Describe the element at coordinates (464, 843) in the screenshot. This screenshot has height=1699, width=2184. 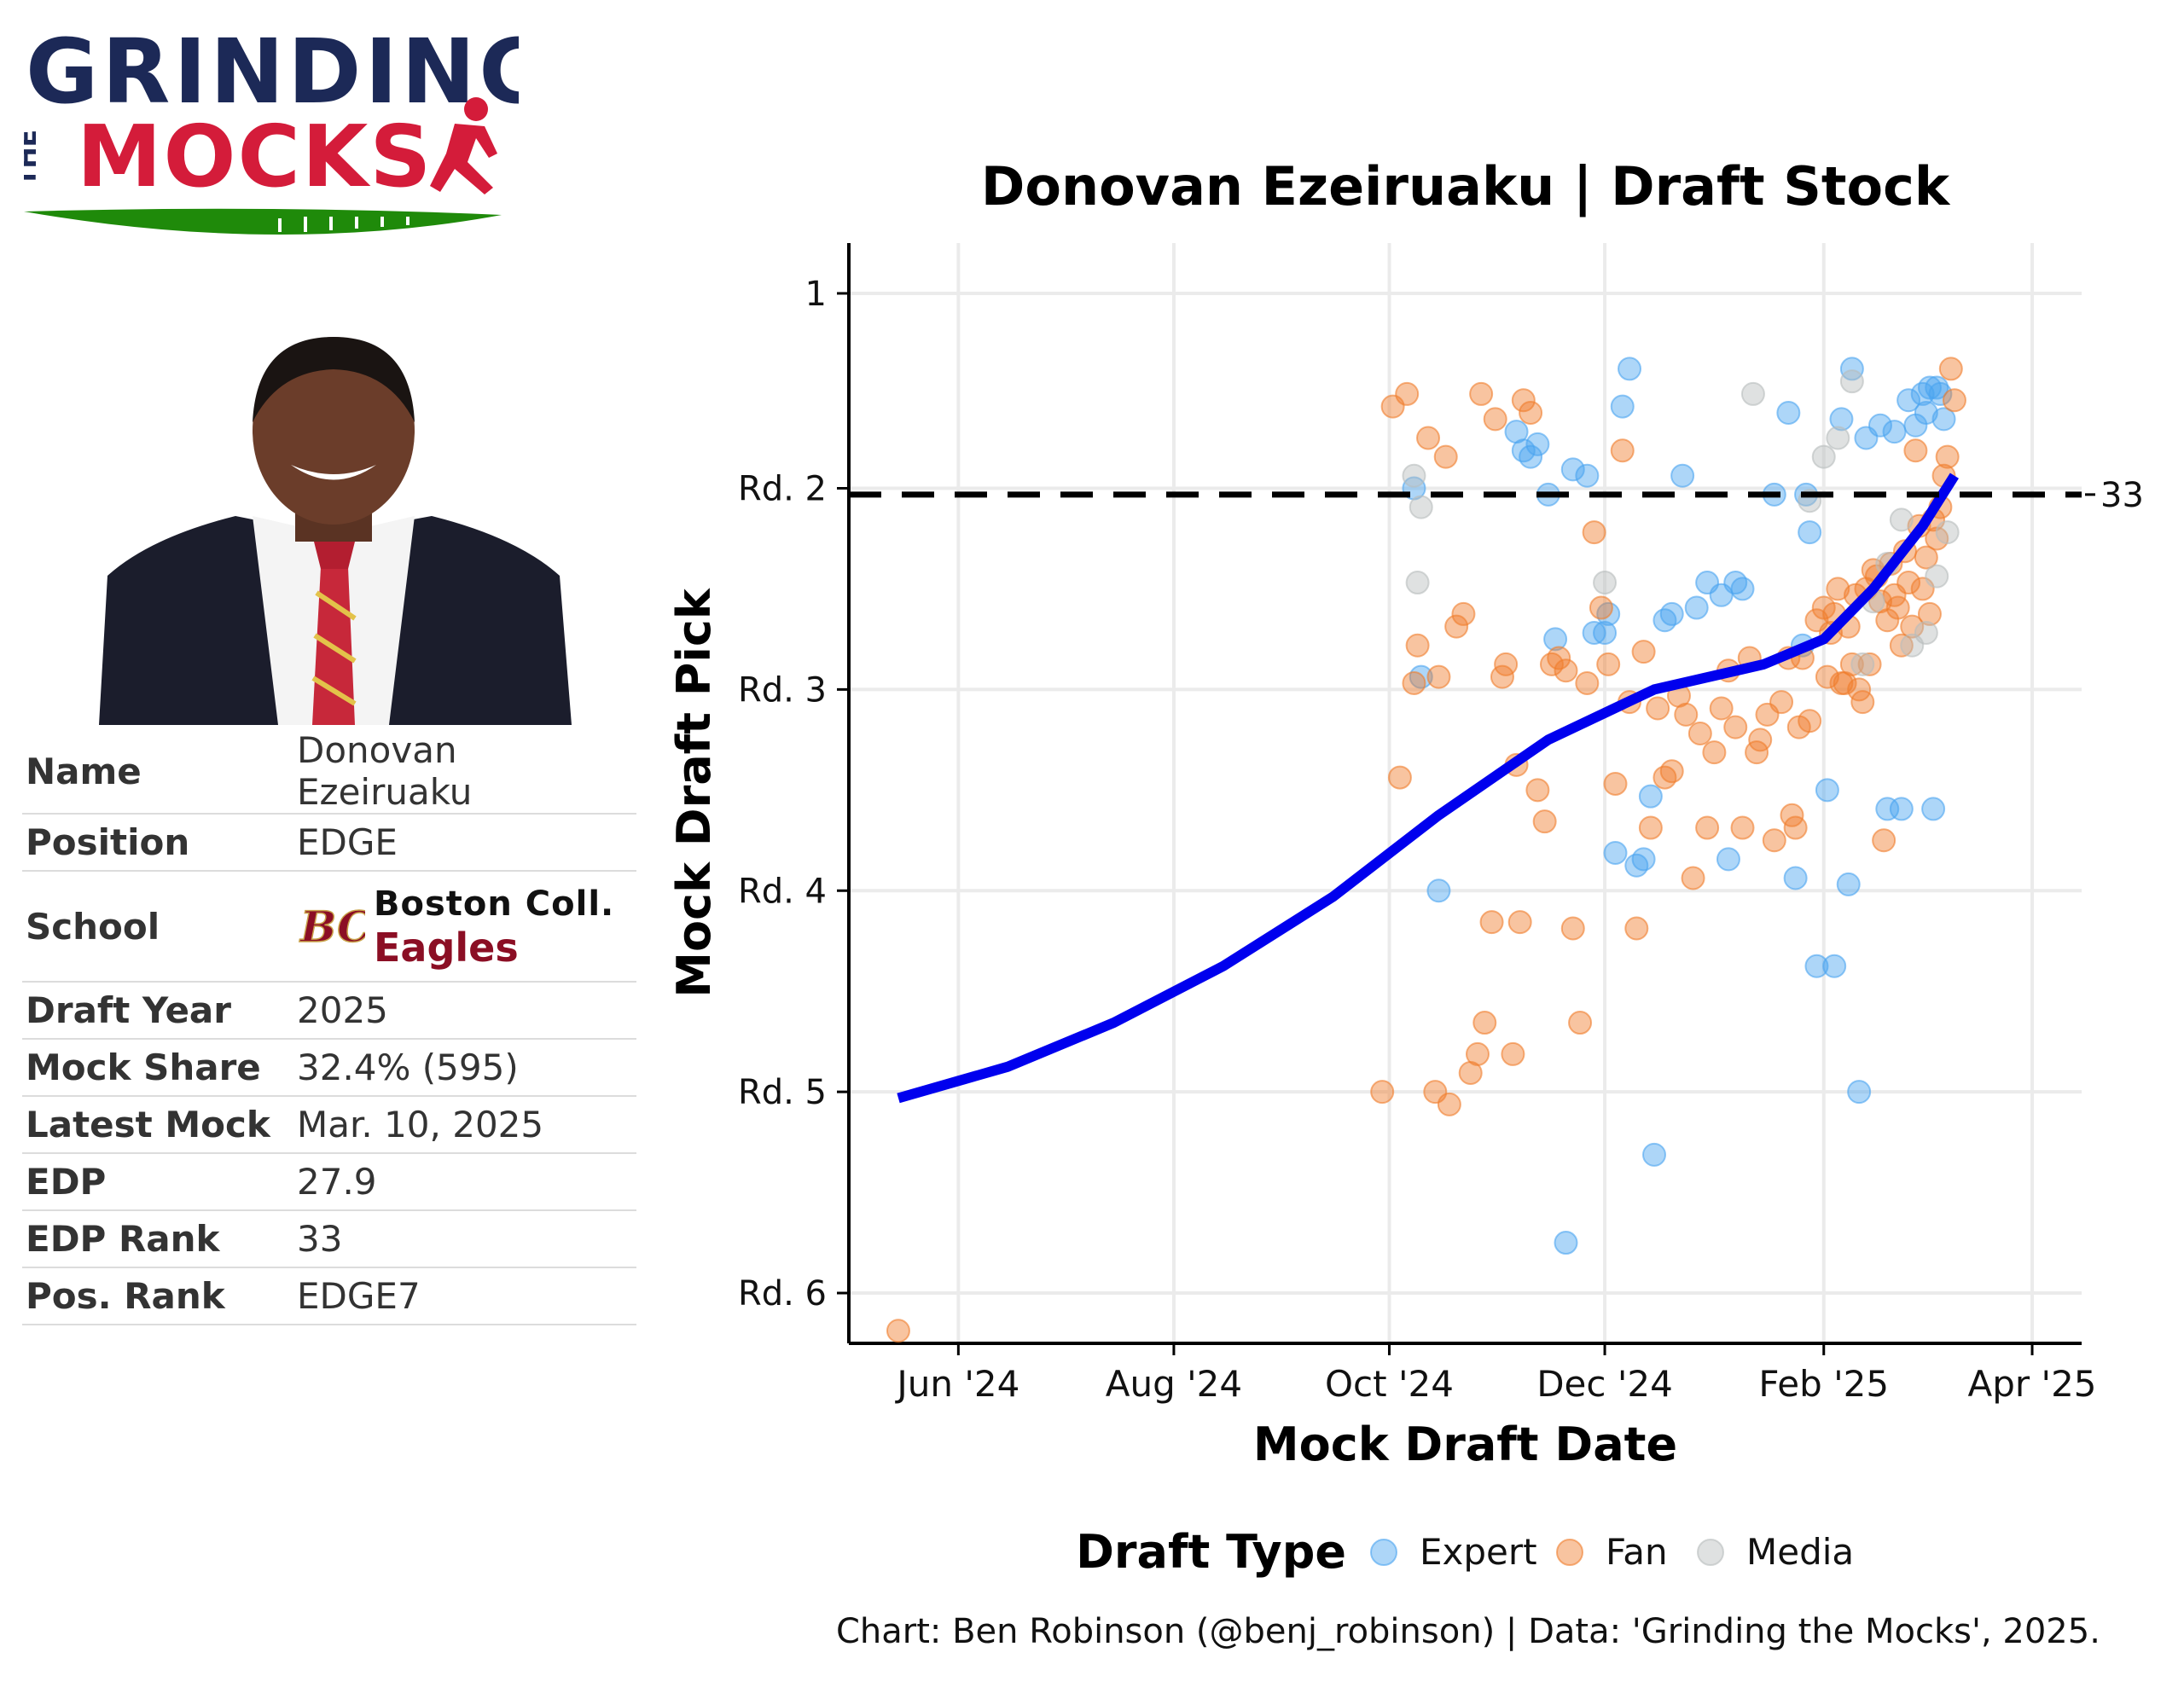
I see `info-value: EDGE` at that location.